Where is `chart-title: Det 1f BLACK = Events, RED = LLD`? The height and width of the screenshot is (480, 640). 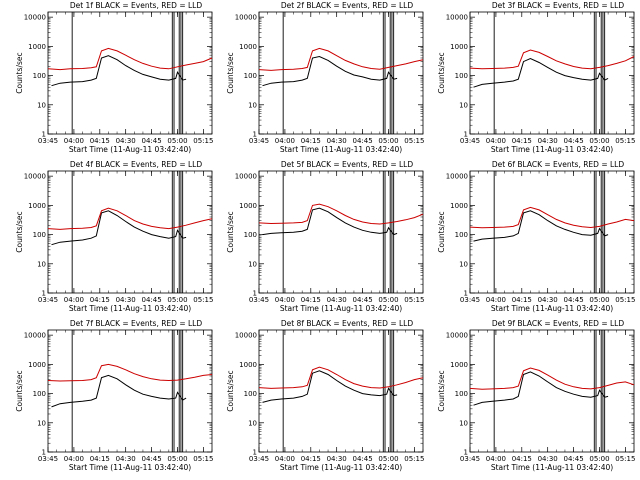 chart-title: Det 1f BLACK = Events, RED = LLD is located at coordinates (136, 5).